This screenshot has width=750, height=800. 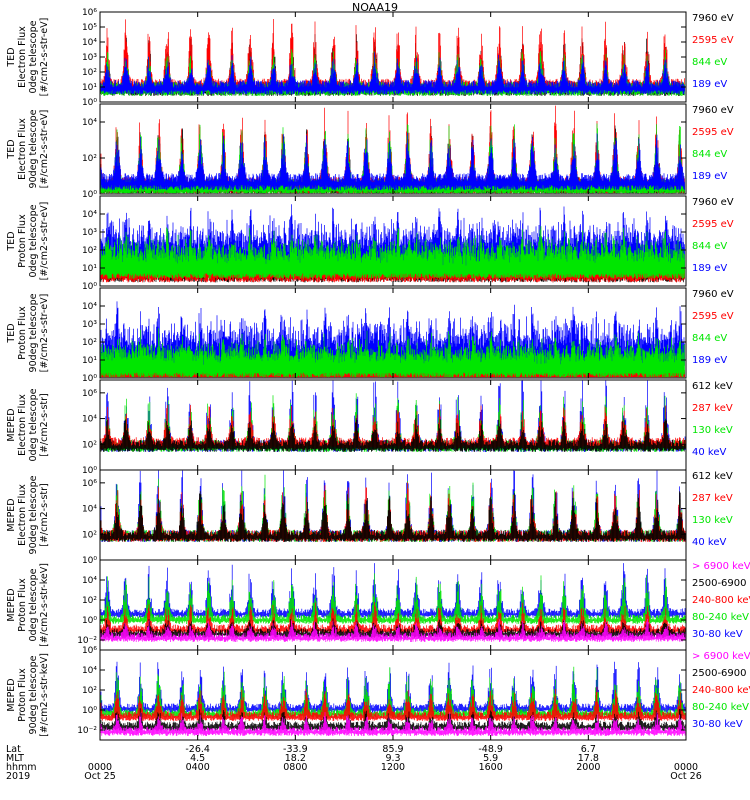 What do you see at coordinates (392, 758) in the screenshot?
I see `x-tick-label: 9.3` at bounding box center [392, 758].